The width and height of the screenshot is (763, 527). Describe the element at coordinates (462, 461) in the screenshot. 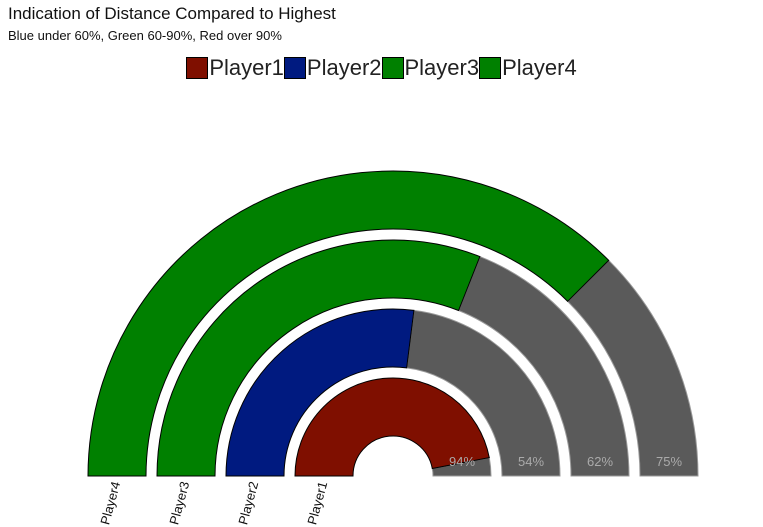

I see `value-label: 94%` at that location.